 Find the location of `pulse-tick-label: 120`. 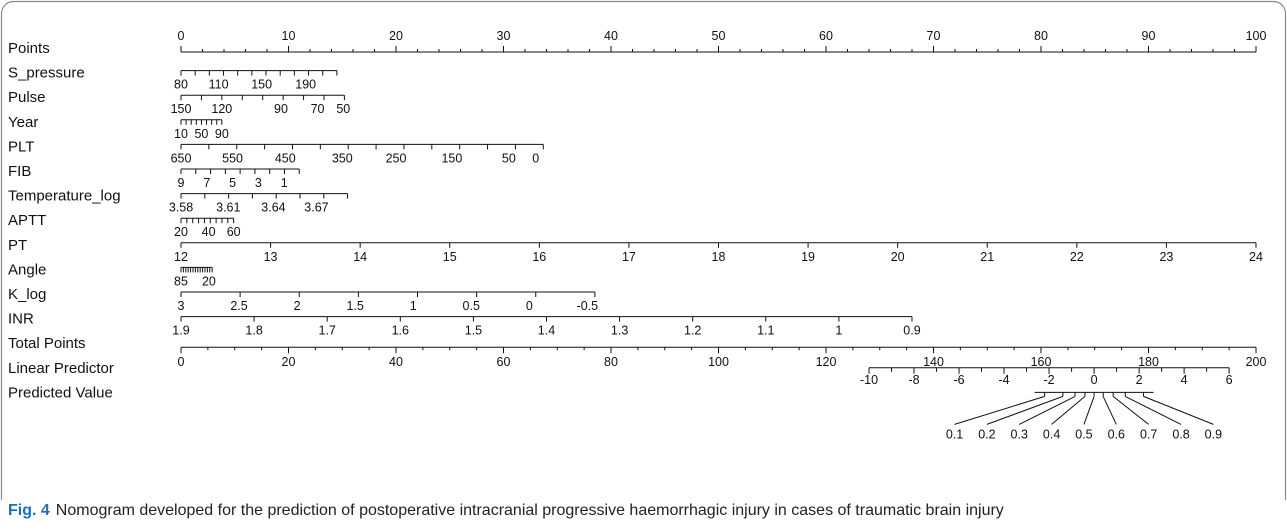

pulse-tick-label: 120 is located at coordinates (221, 109).